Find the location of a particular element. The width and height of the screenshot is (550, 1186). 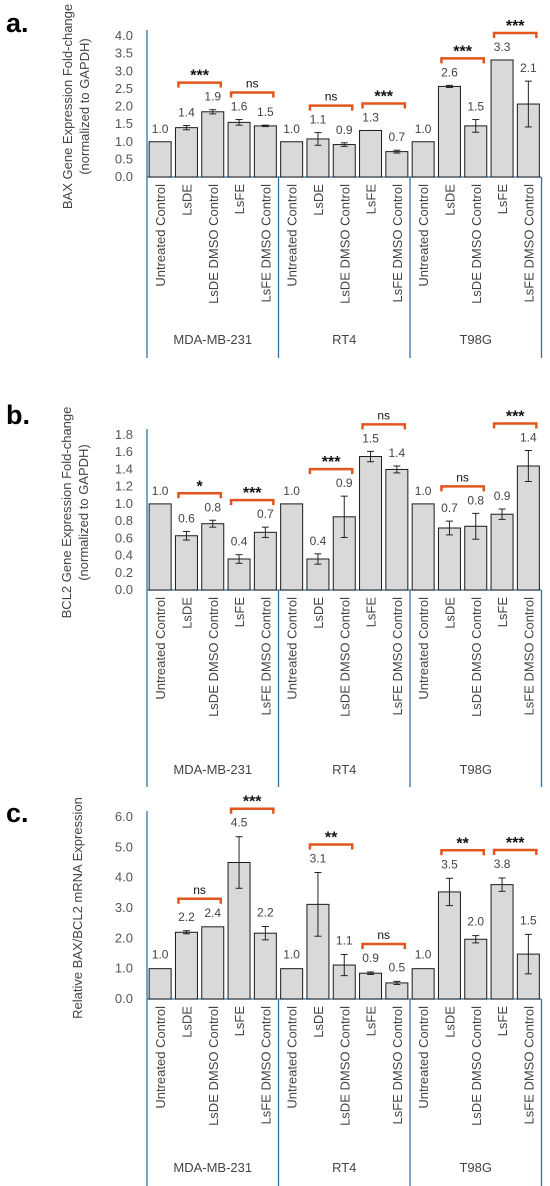

y-axis-title: BAX Gene Expression Fold-change is located at coordinates (67, 106).